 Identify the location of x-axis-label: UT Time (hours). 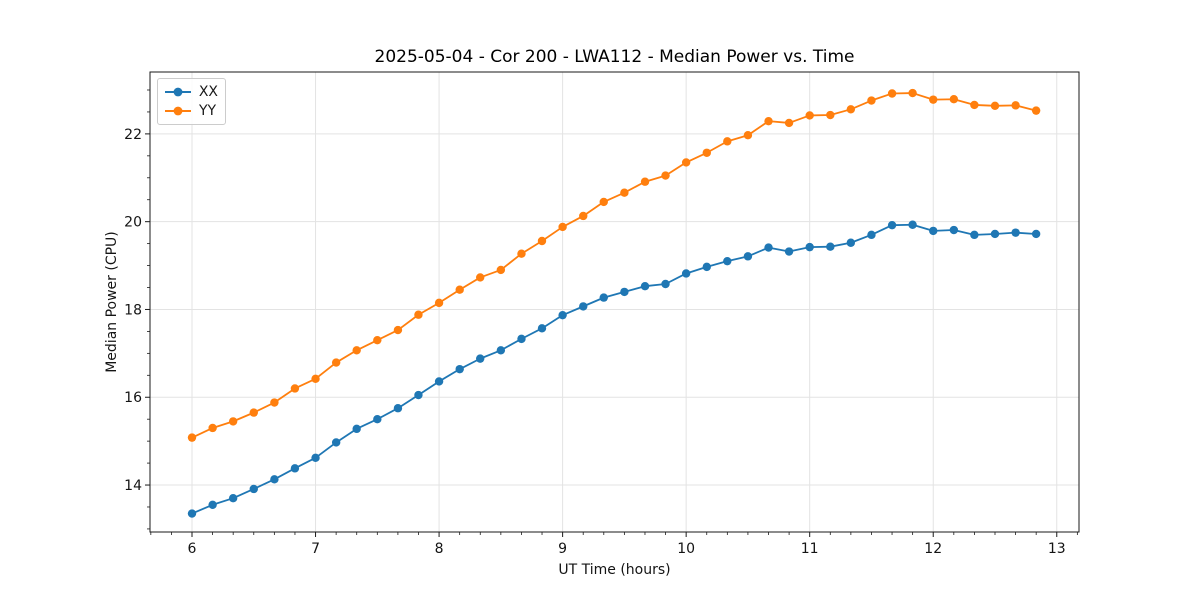
(614, 570).